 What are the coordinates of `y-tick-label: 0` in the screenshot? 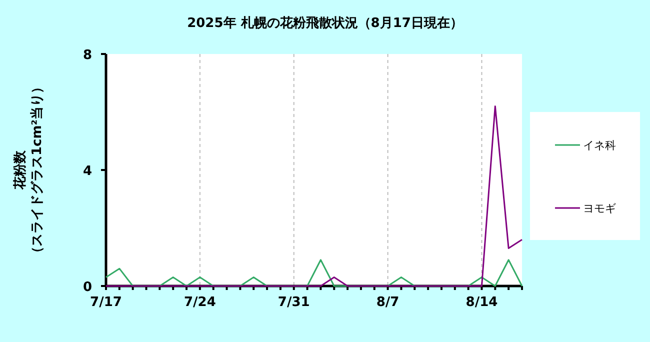 It's located at (87, 287).